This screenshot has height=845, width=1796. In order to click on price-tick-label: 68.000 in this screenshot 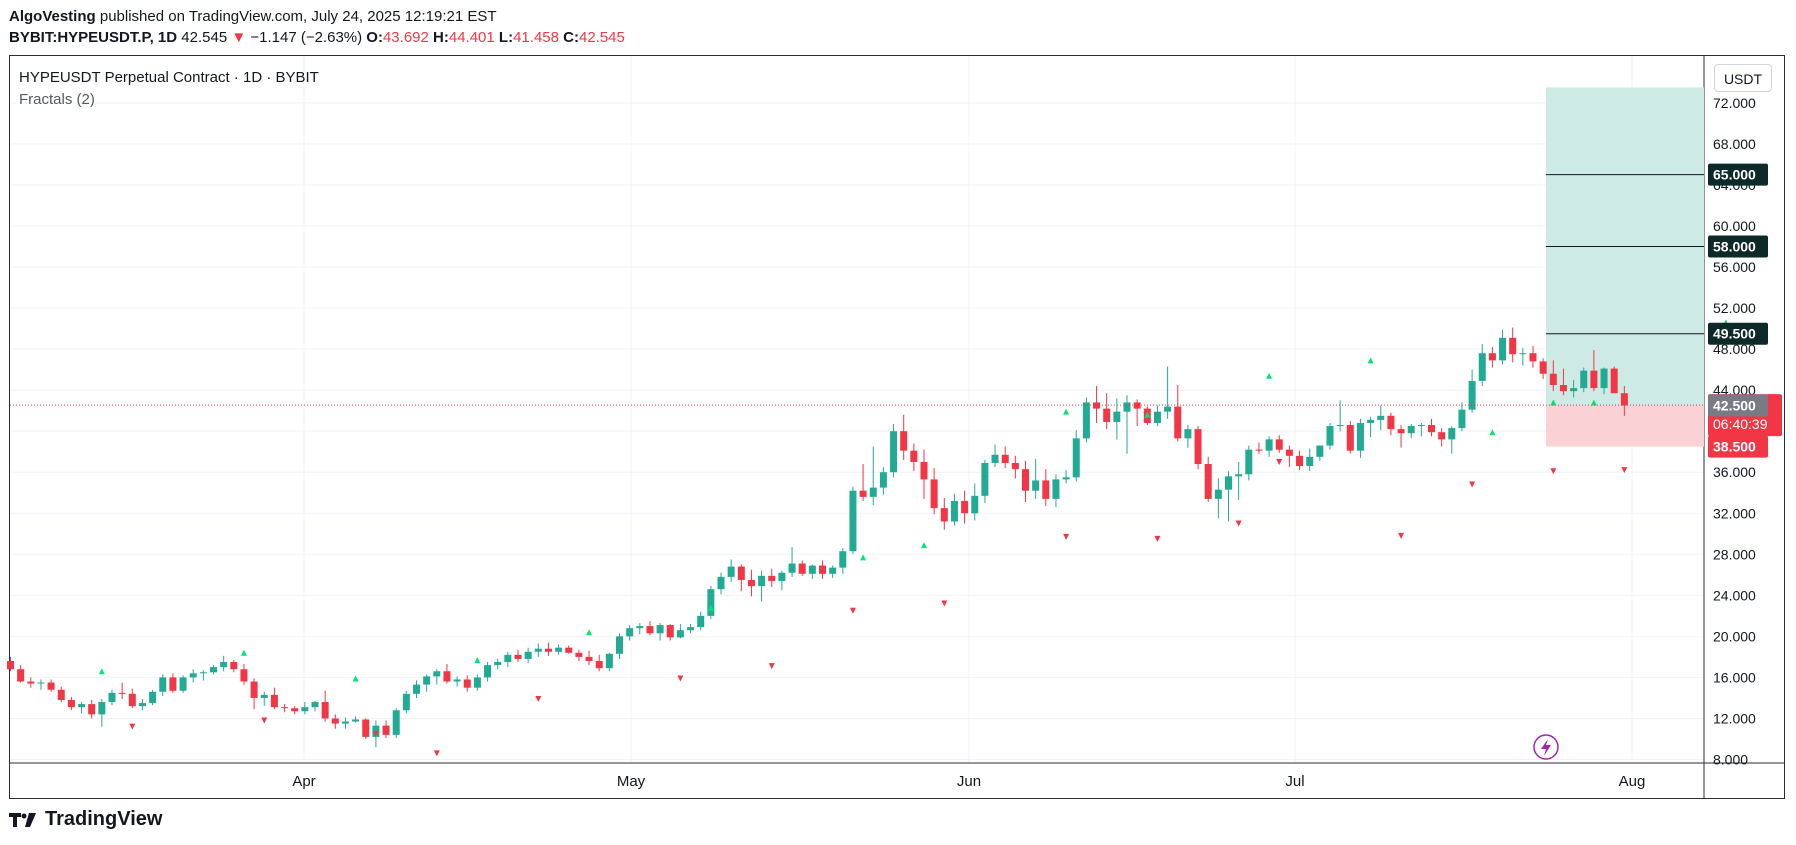, I will do `click(1734, 144)`.